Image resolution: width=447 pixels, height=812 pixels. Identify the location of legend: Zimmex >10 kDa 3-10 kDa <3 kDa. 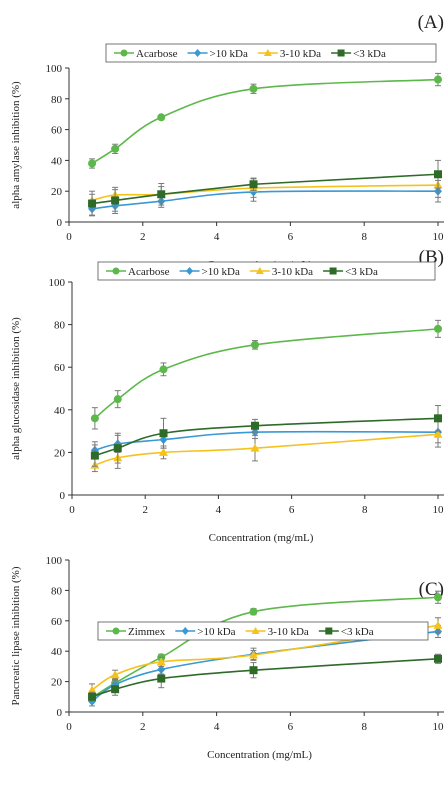
(263, 631).